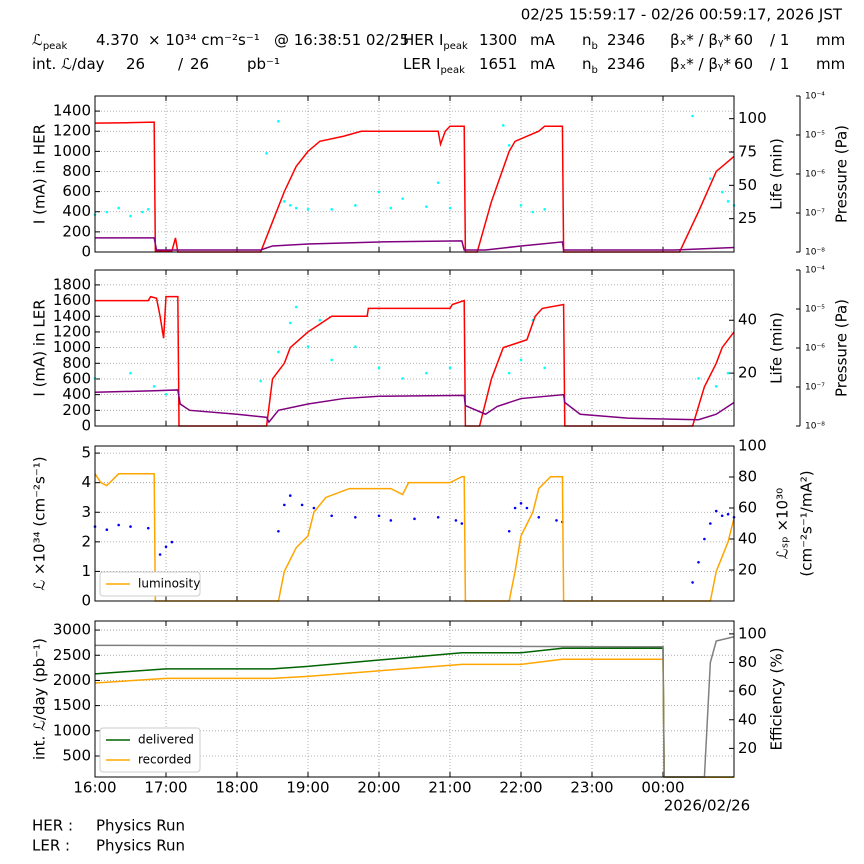  What do you see at coordinates (747, 373) in the screenshot?
I see `y2-tick-label: 20` at bounding box center [747, 373].